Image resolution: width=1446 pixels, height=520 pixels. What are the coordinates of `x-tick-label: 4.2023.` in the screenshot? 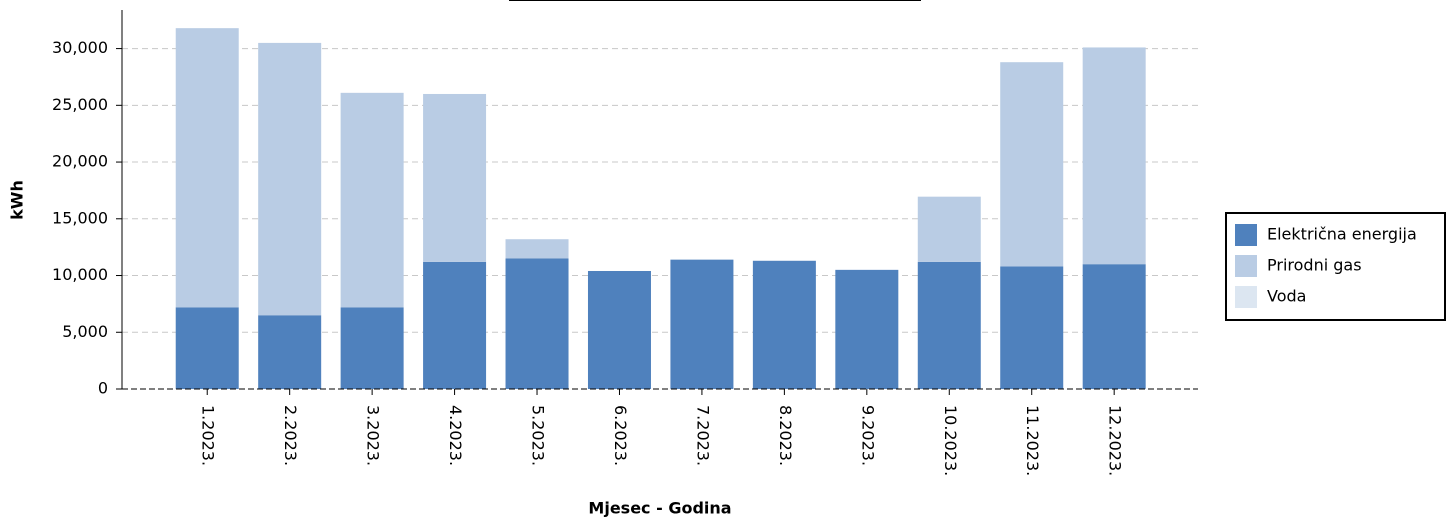 It's located at (455, 435).